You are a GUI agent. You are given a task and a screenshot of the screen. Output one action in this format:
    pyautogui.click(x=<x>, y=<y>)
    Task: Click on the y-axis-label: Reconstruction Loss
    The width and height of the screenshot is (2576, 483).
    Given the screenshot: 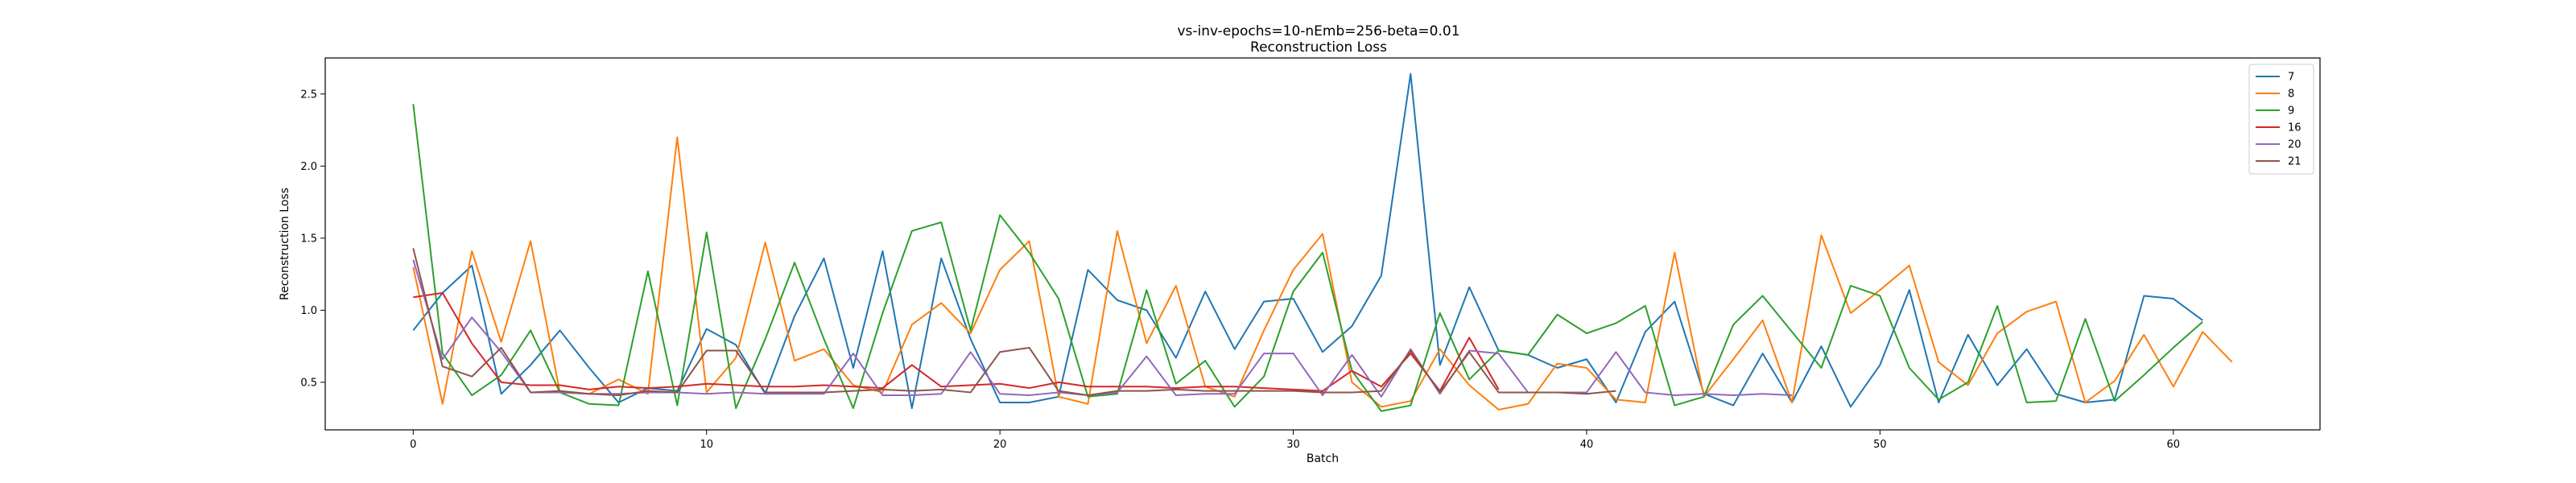 What is the action you would take?
    pyautogui.click(x=285, y=244)
    